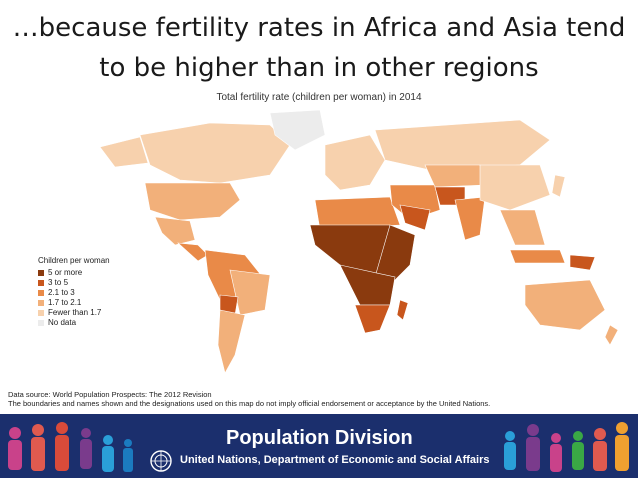 The height and width of the screenshot is (478, 638). Describe the element at coordinates (319, 68) in the screenshot. I see `slide-title-line-2: to be higher than in other regions` at that location.